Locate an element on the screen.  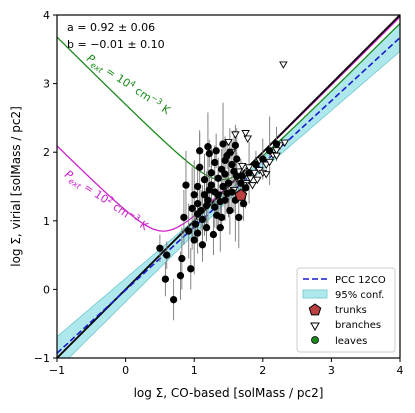
trunk-point is located at coordinates (241, 194).